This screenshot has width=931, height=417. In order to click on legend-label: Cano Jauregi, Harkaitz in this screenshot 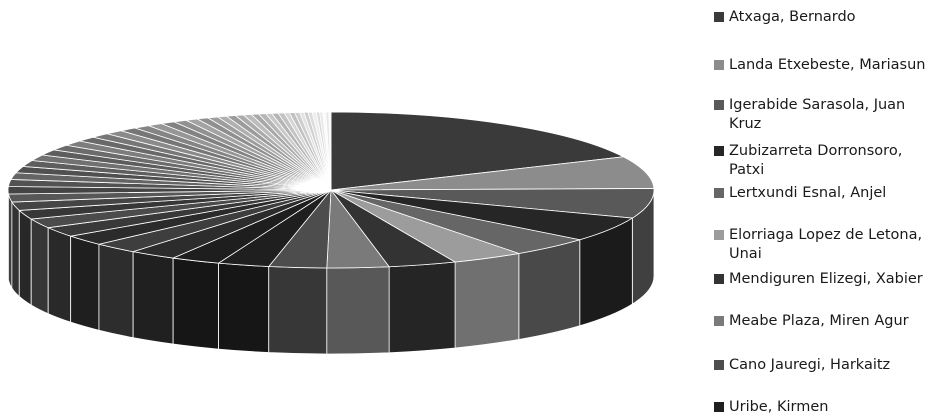, I will do `click(822, 365)`.